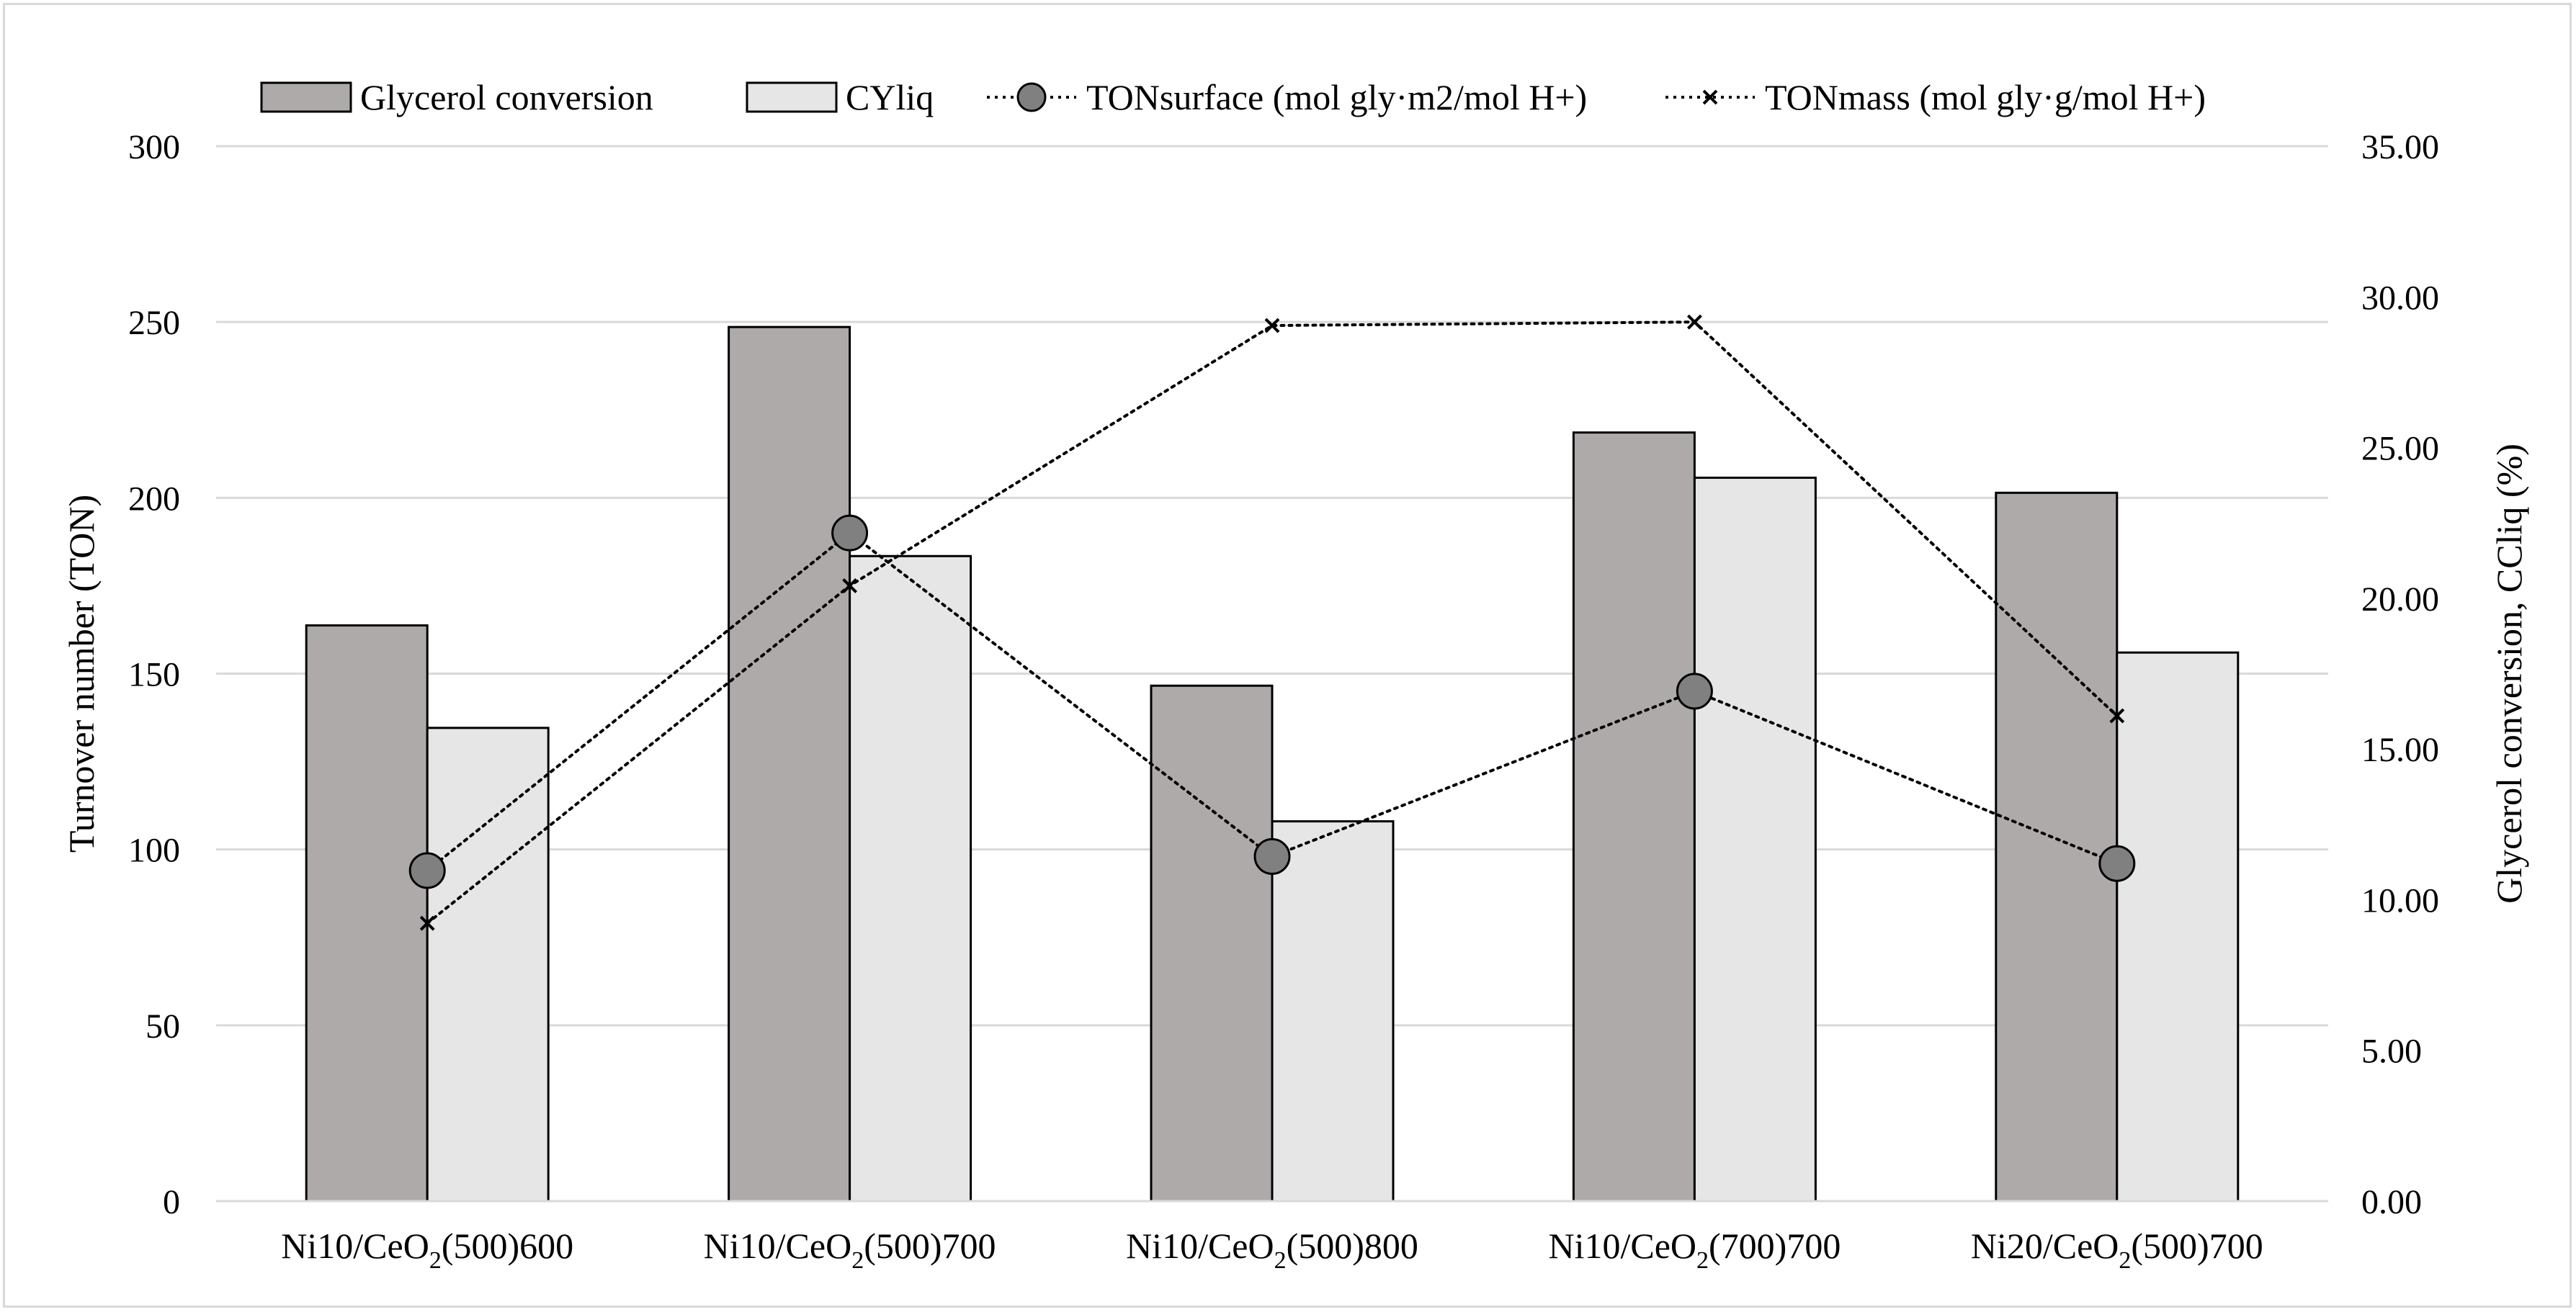 The width and height of the screenshot is (2576, 1312). What do you see at coordinates (1985, 97) in the screenshot?
I see `legend-label-tonmass: TONmass (mol gly·g/mol H+)` at bounding box center [1985, 97].